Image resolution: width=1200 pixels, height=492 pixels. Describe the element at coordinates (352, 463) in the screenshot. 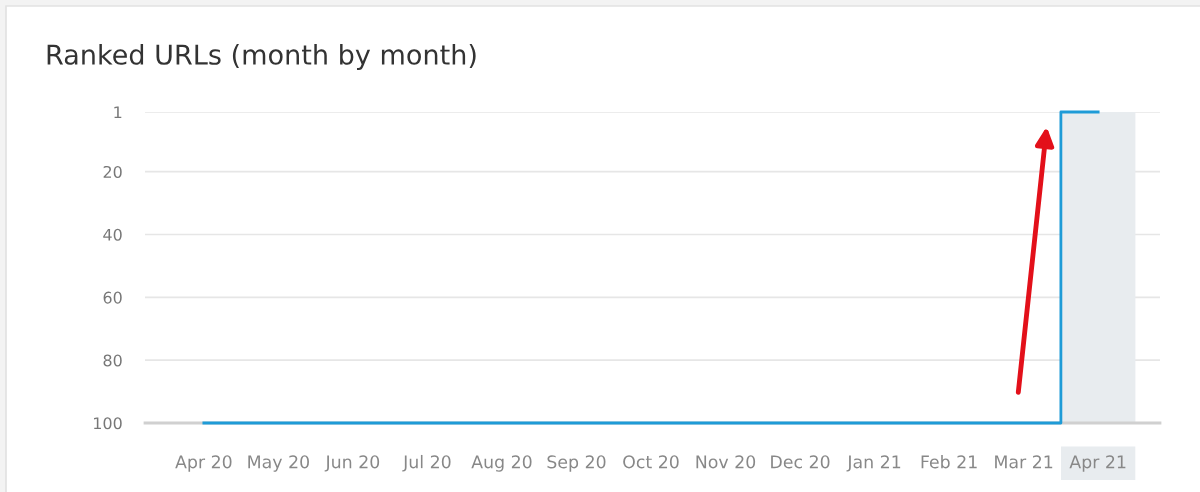

I see `x-tick-label: Jun 20` at that location.